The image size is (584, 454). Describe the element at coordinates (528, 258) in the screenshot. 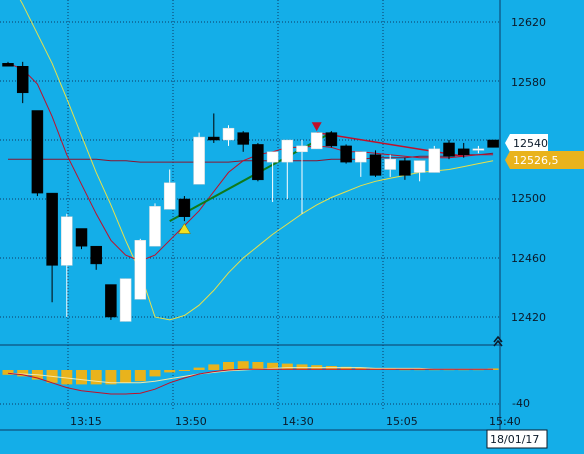

I see `price-tick: 12460` at that location.